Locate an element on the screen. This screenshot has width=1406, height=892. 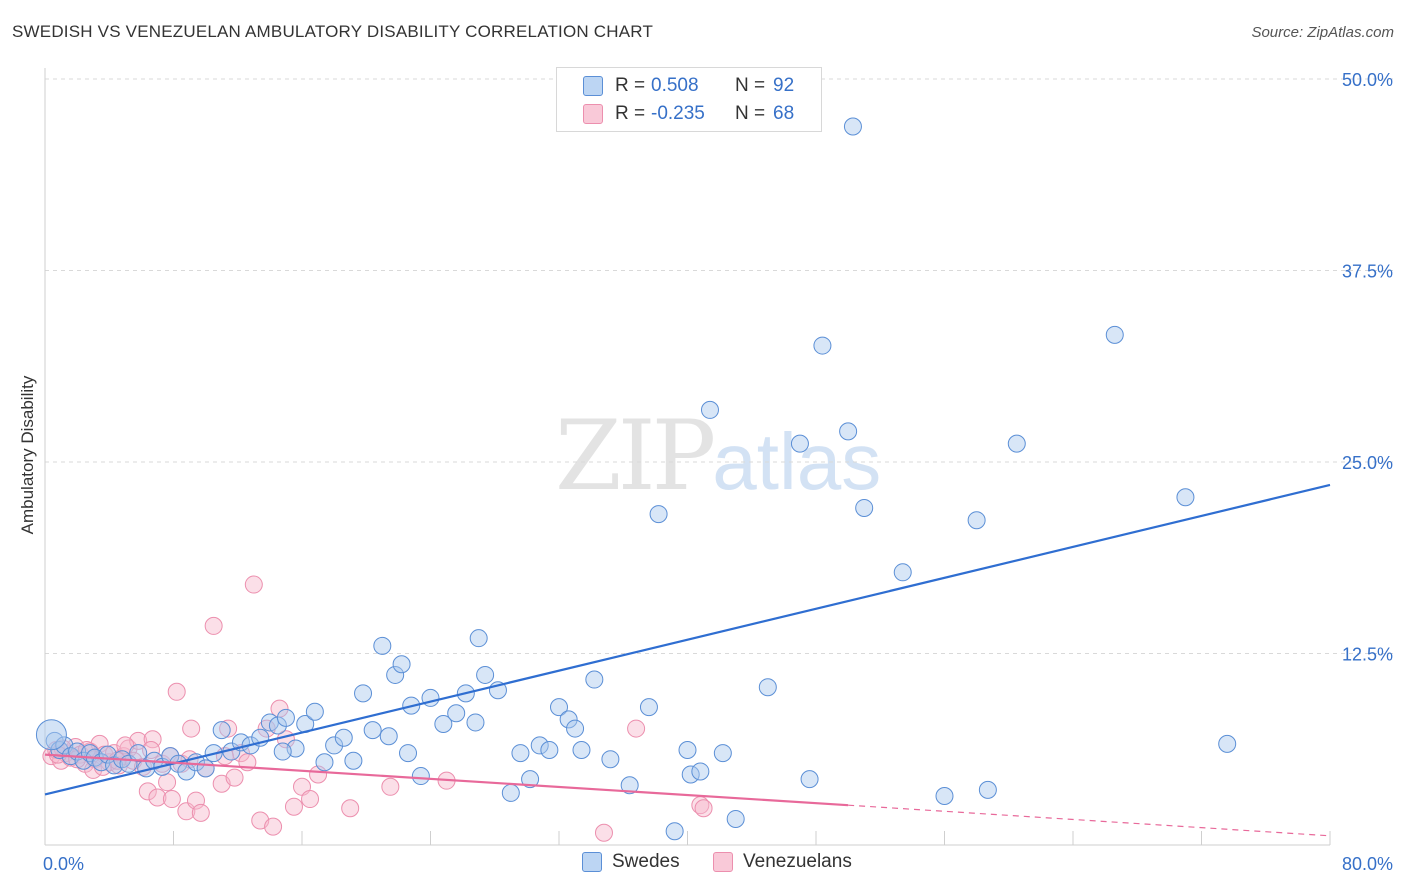
legend-item-venezuelans: Venezuelans is located at coordinates (782, 862).